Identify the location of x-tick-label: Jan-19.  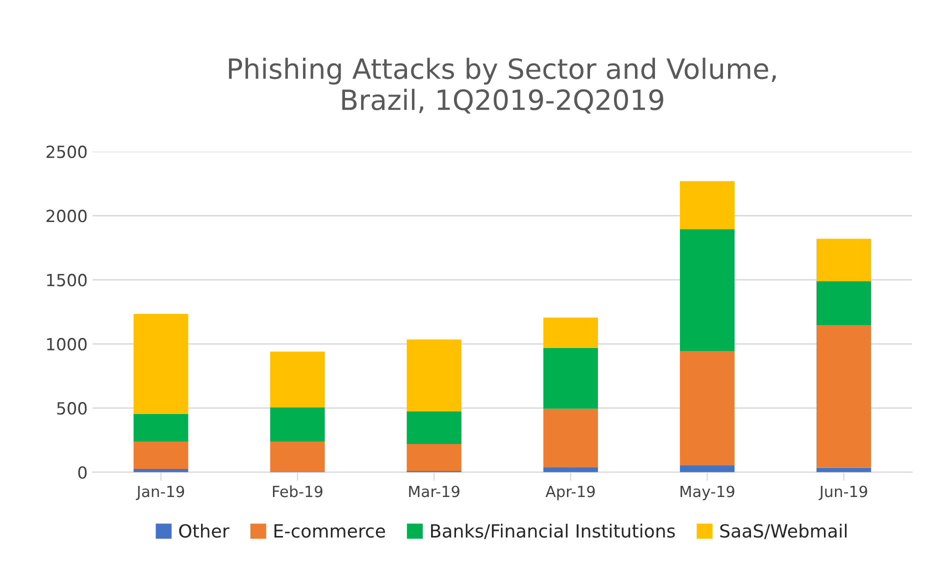
(160, 493).